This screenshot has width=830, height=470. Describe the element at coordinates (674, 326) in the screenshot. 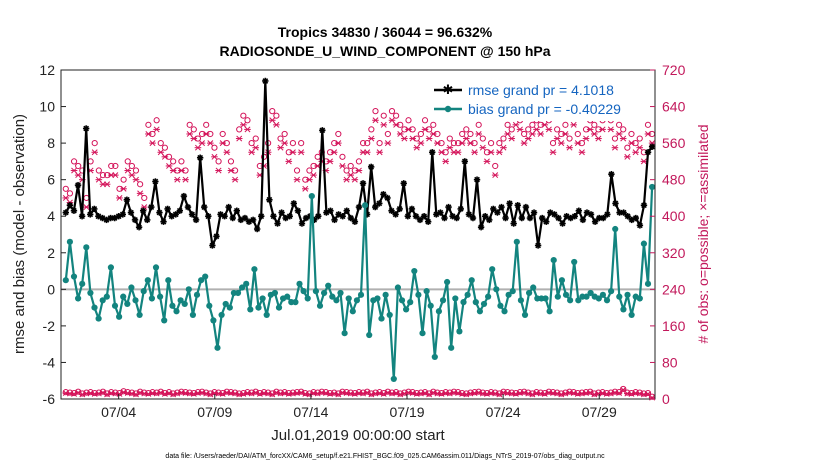

I see `y2-tick-label: 160` at that location.